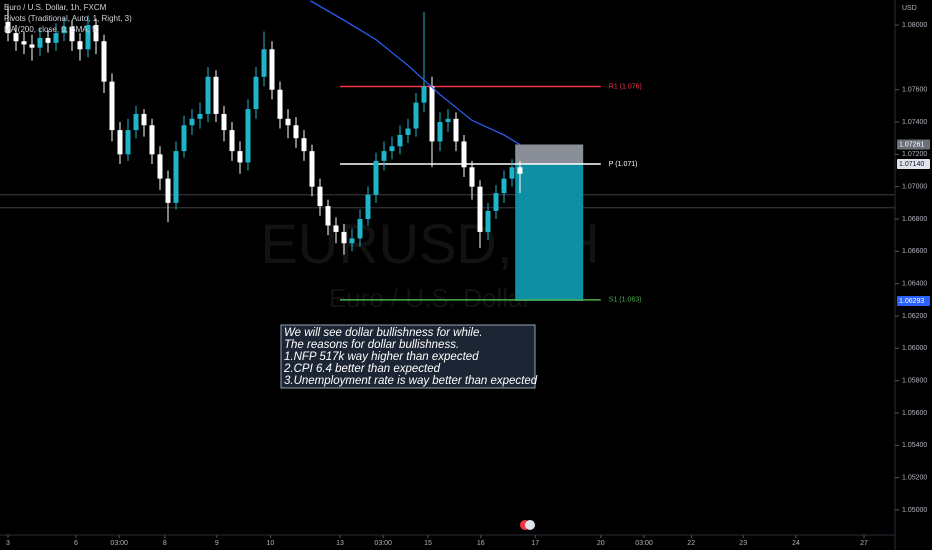  Describe the element at coordinates (864, 543) in the screenshot. I see `x-tick-label: 27` at that location.